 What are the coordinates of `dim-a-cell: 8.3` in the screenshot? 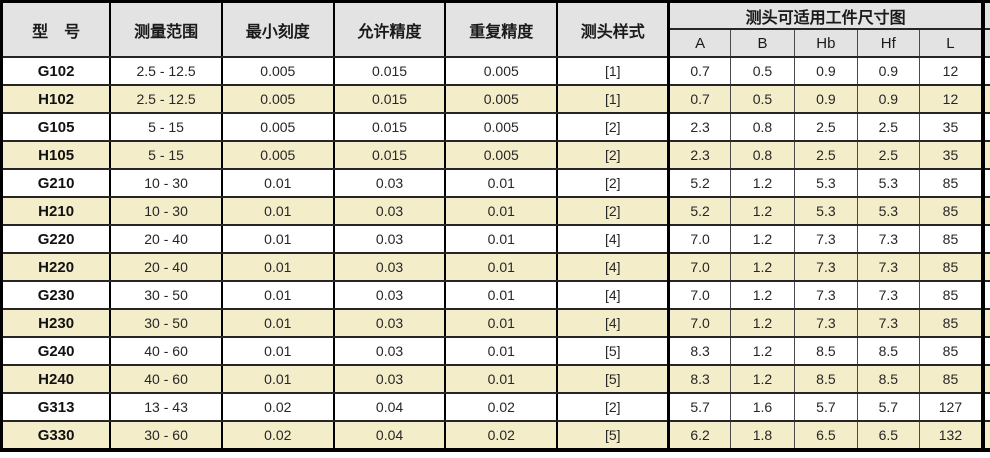 It's located at (699, 351).